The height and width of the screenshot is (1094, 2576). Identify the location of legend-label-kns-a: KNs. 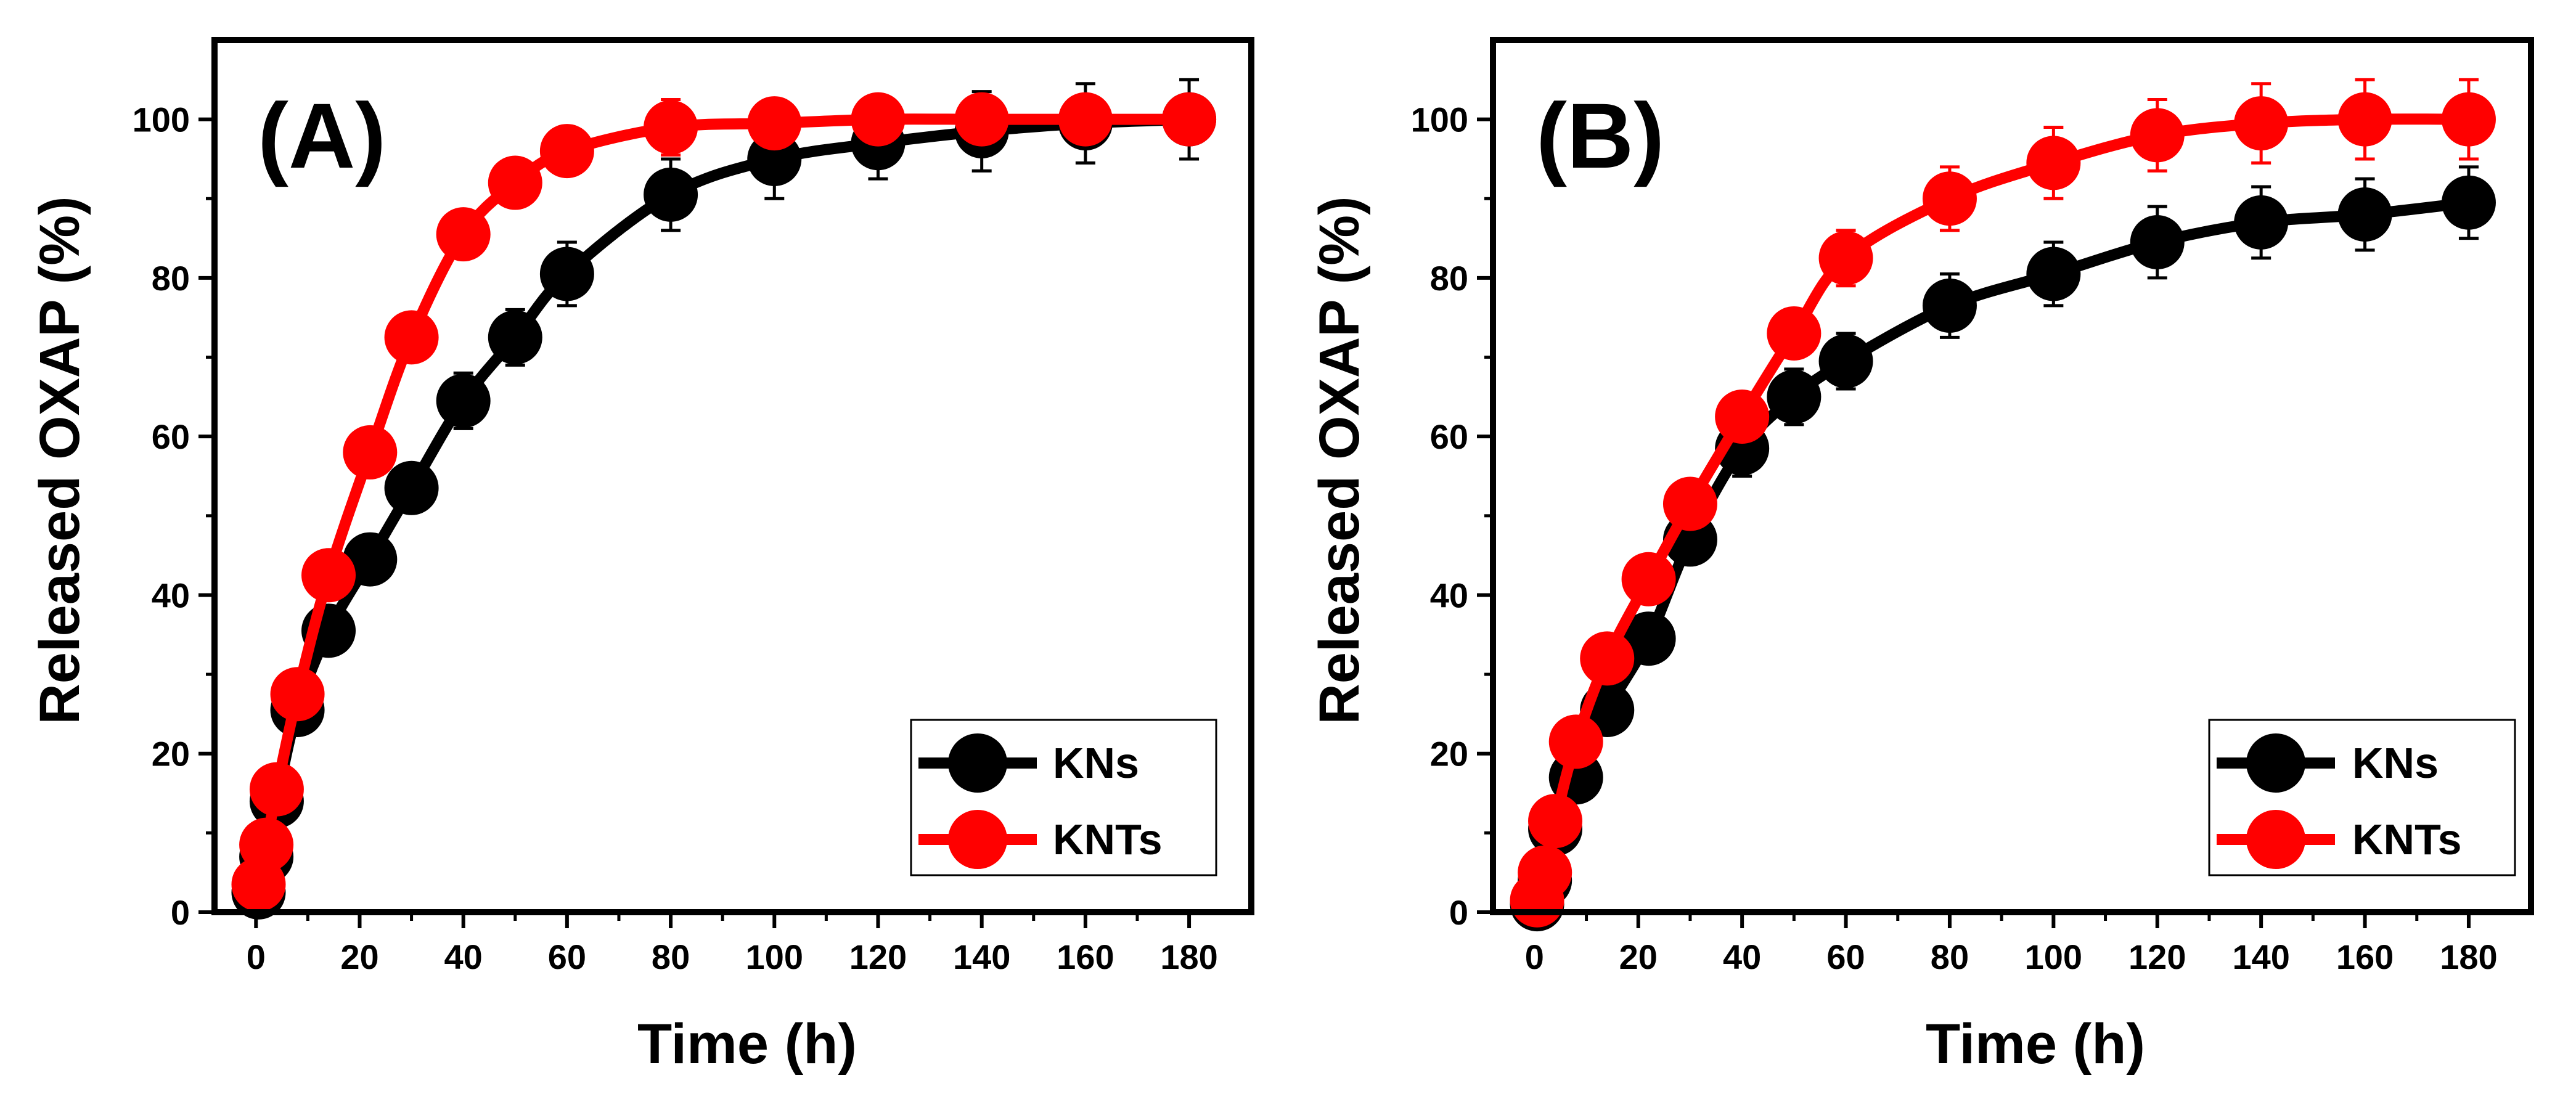
(1096, 763).